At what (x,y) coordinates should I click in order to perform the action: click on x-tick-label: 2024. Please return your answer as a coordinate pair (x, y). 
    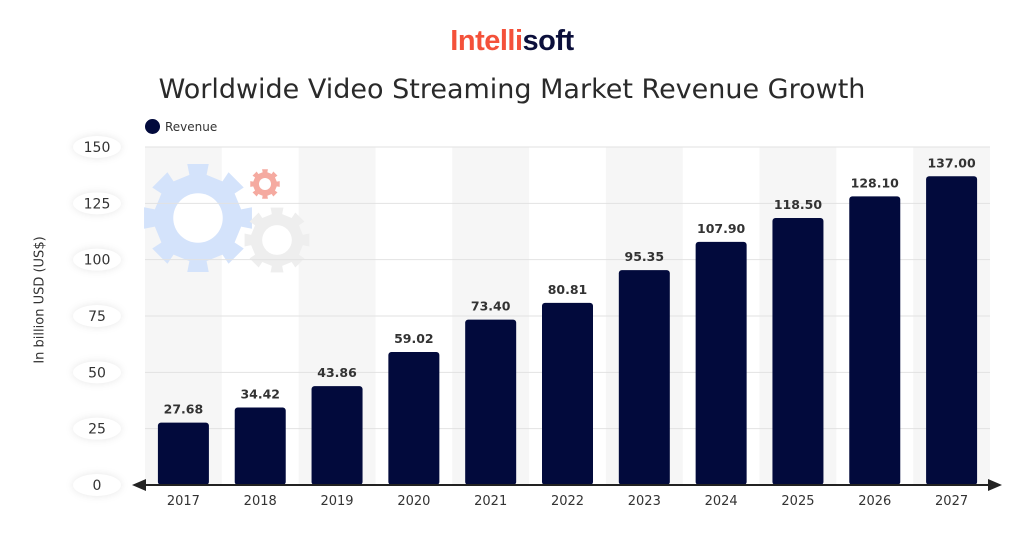
    Looking at the image, I should click on (721, 501).